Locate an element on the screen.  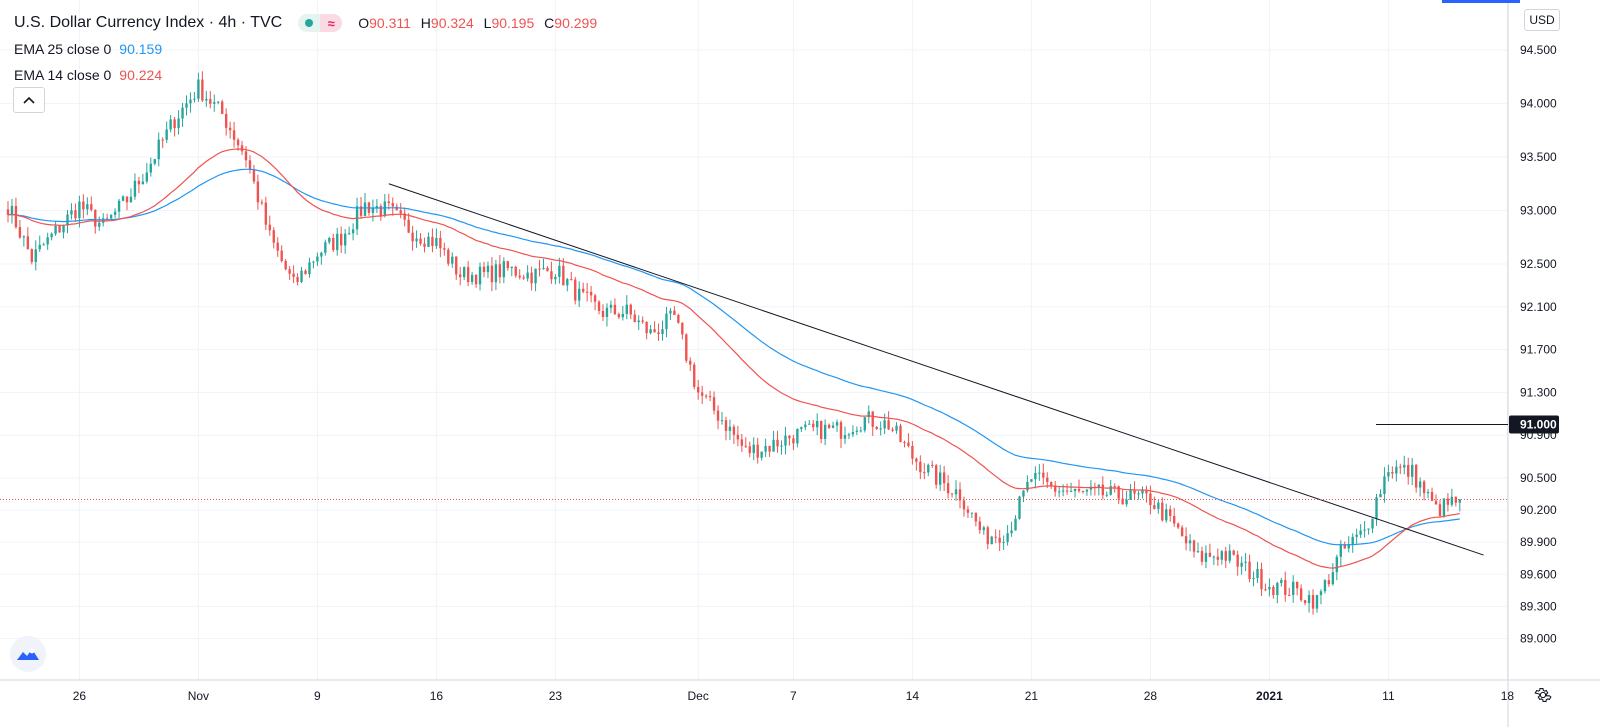
time-axis: 26 Nov 9 16 23 Dec 7 14 21 28 2021 11 18 is located at coordinates (794, 696).